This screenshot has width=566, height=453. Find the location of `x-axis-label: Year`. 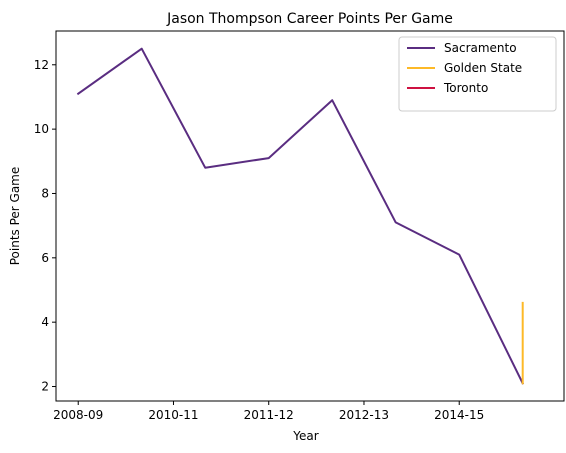

x-axis-label: Year is located at coordinates (305, 436).